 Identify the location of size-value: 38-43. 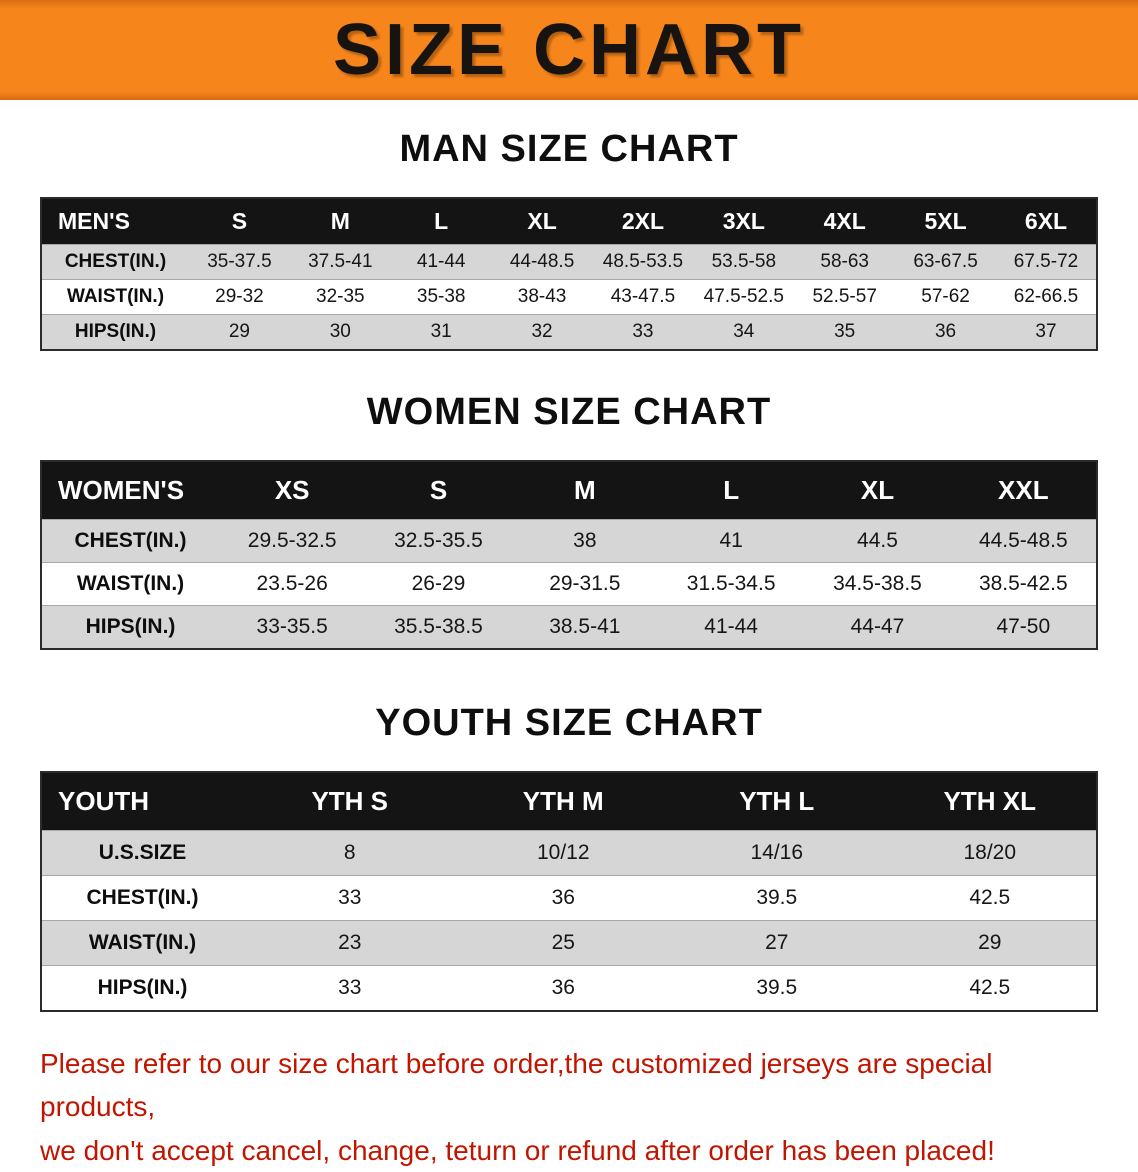
(542, 297).